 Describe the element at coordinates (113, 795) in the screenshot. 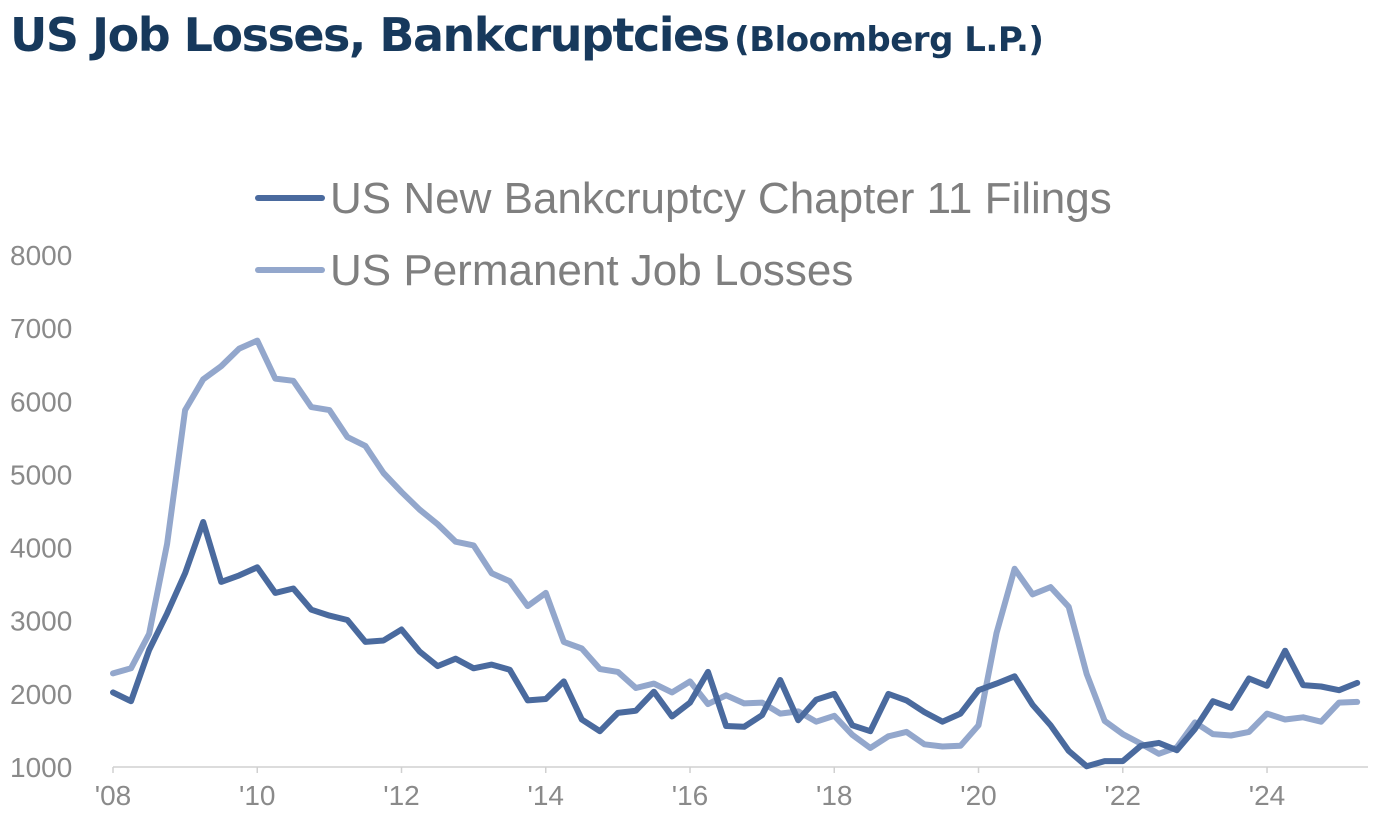

I see `x-tick-label: '08` at that location.